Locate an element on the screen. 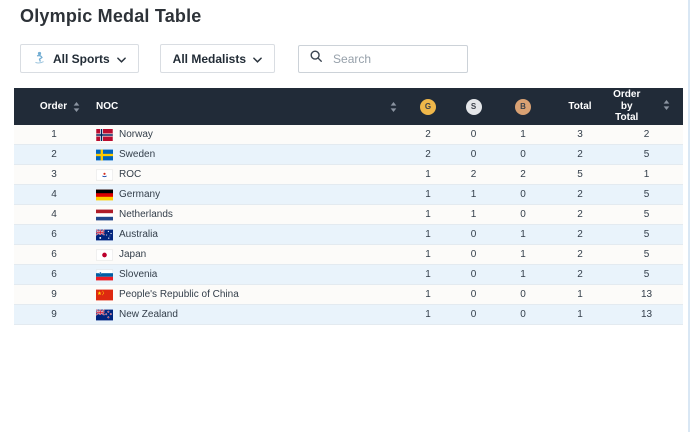  noc-name: Slovenia is located at coordinates (138, 274).